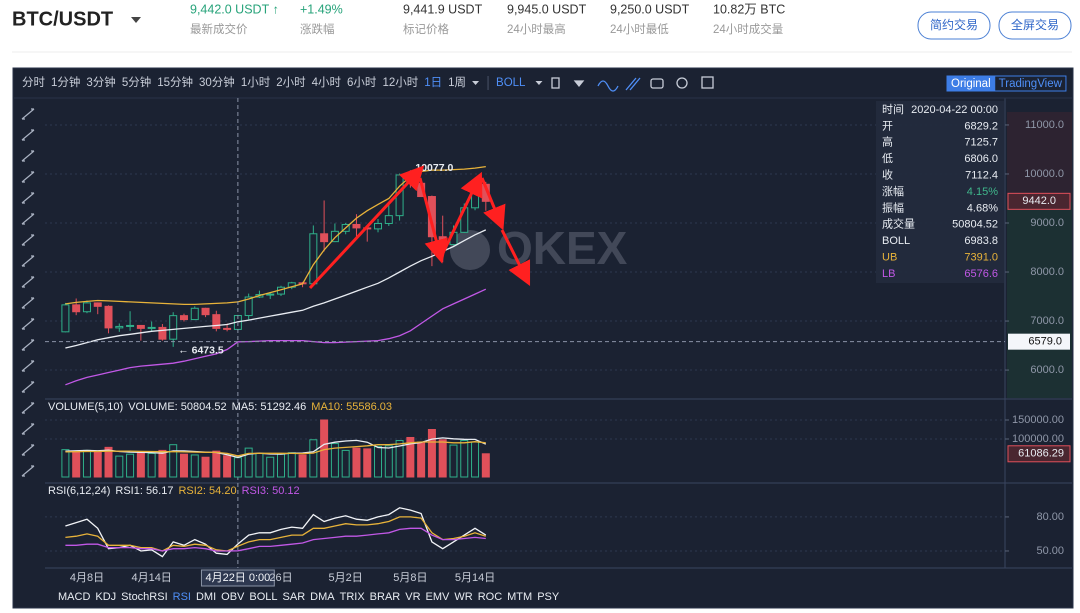  What do you see at coordinates (633, 84) in the screenshot?
I see `draw-icon` at bounding box center [633, 84].